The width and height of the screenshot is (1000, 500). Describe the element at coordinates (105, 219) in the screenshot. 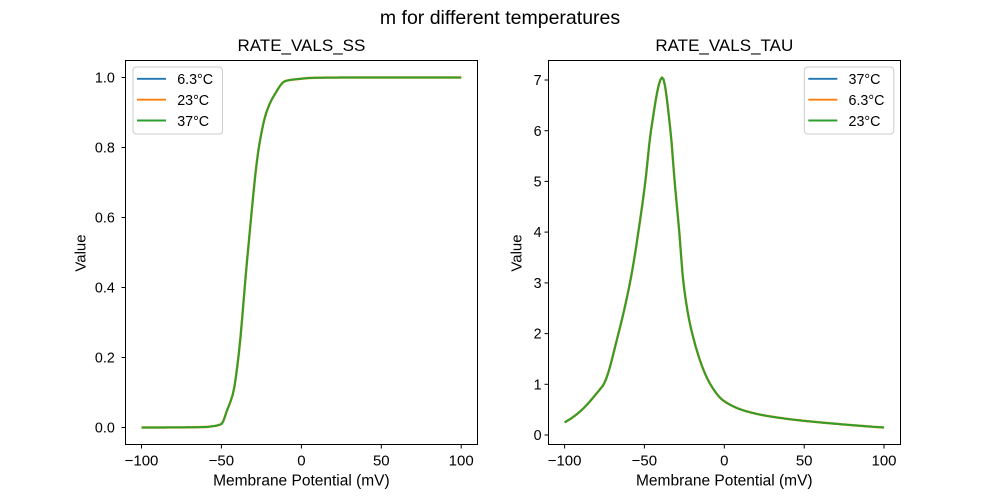

I see `svg-text: 0.6` at that location.